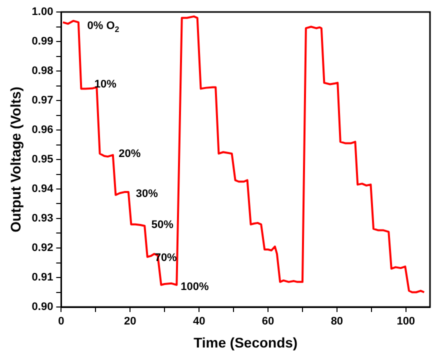 Image resolution: width=444 pixels, height=360 pixels. I want to click on y-tick-label: 0.94, so click(43, 189).